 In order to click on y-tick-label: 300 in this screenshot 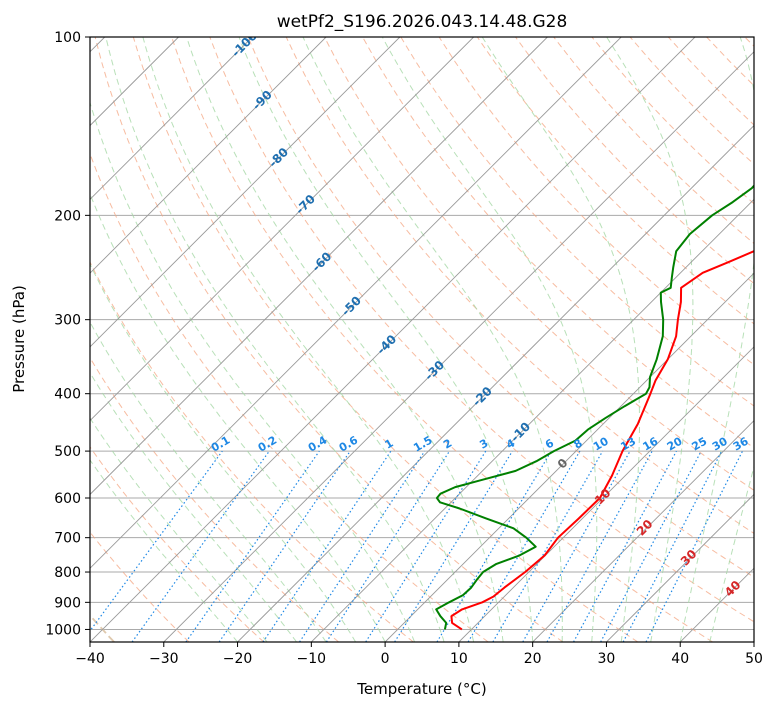, I will do `click(67, 321)`.